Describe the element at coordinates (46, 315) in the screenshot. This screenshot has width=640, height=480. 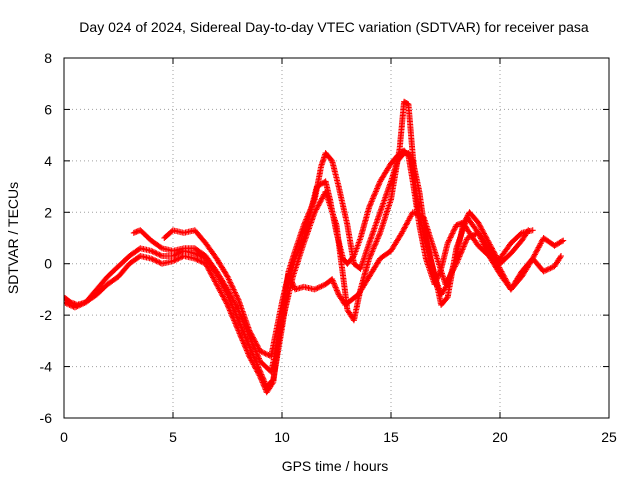
I see `y-tick-label: -2` at that location.